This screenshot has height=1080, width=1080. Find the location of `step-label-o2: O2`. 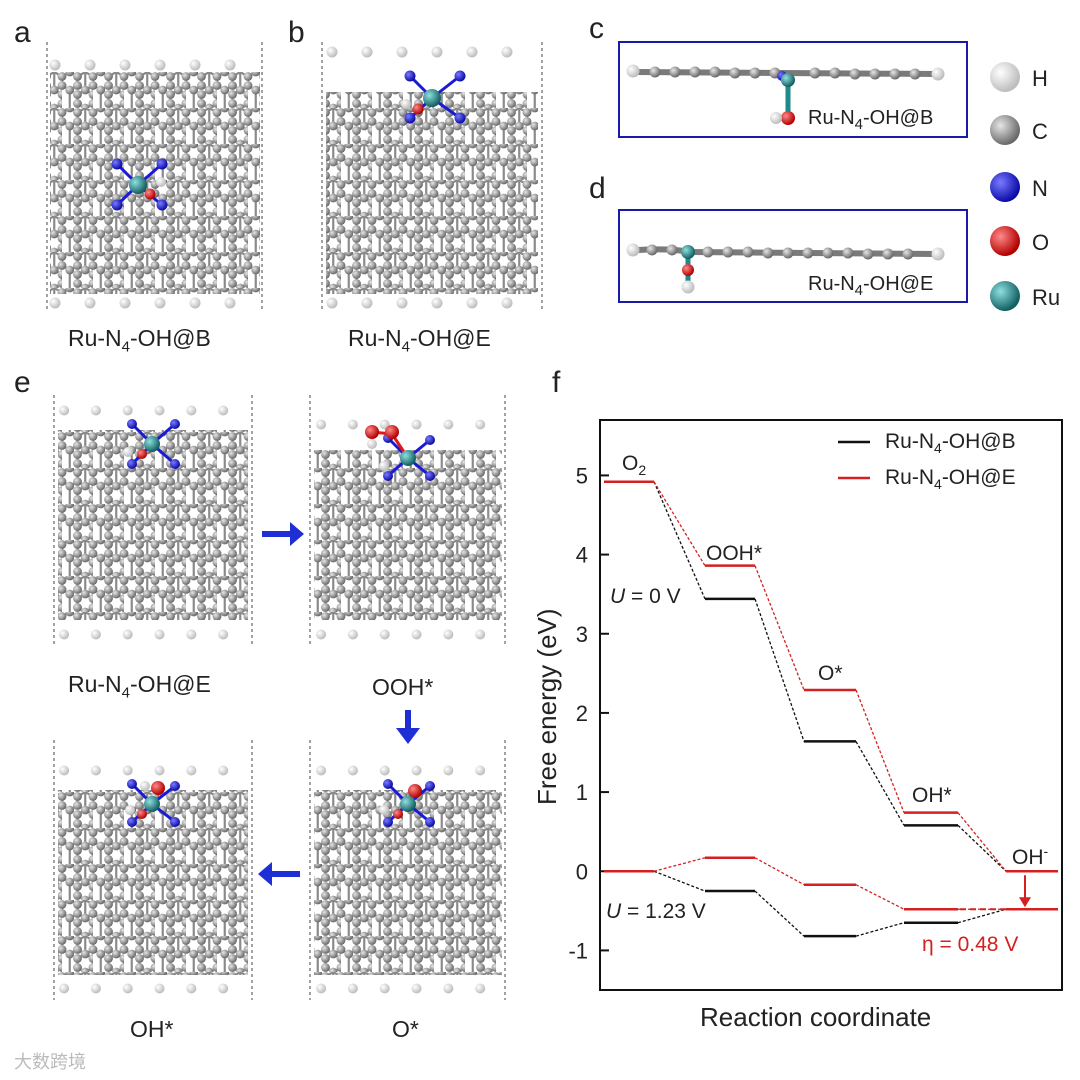

step-label-o2: O2 is located at coordinates (634, 465).